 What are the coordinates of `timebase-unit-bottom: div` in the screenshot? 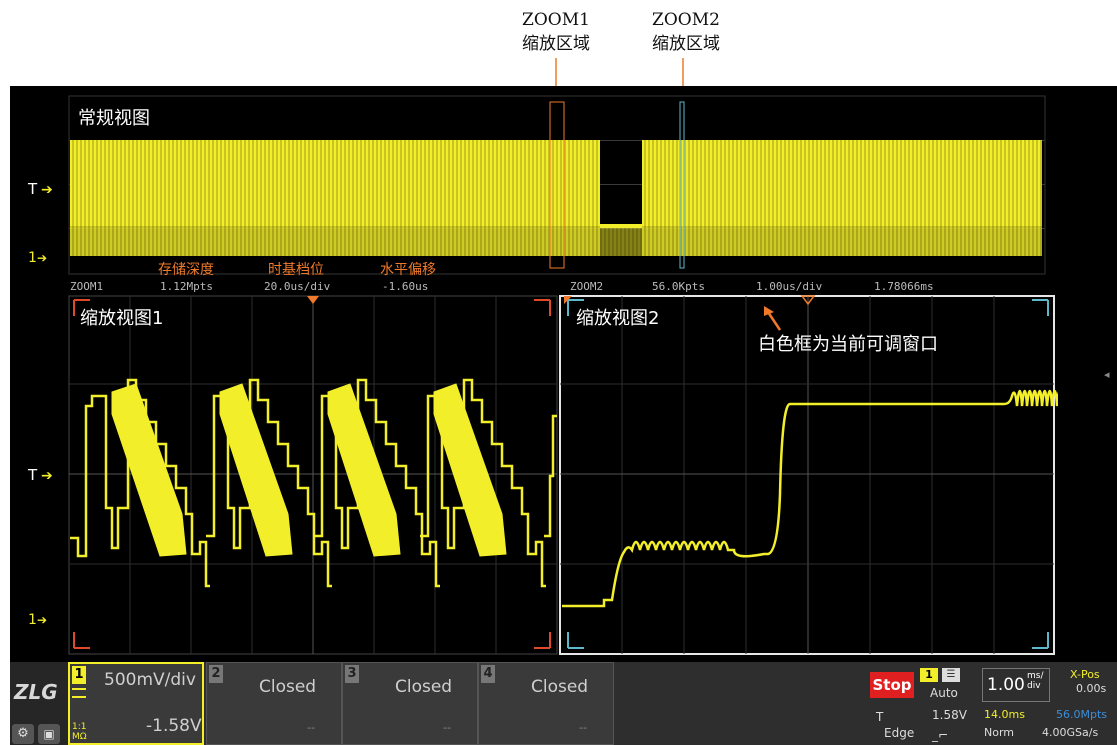 It's located at (1034, 686).